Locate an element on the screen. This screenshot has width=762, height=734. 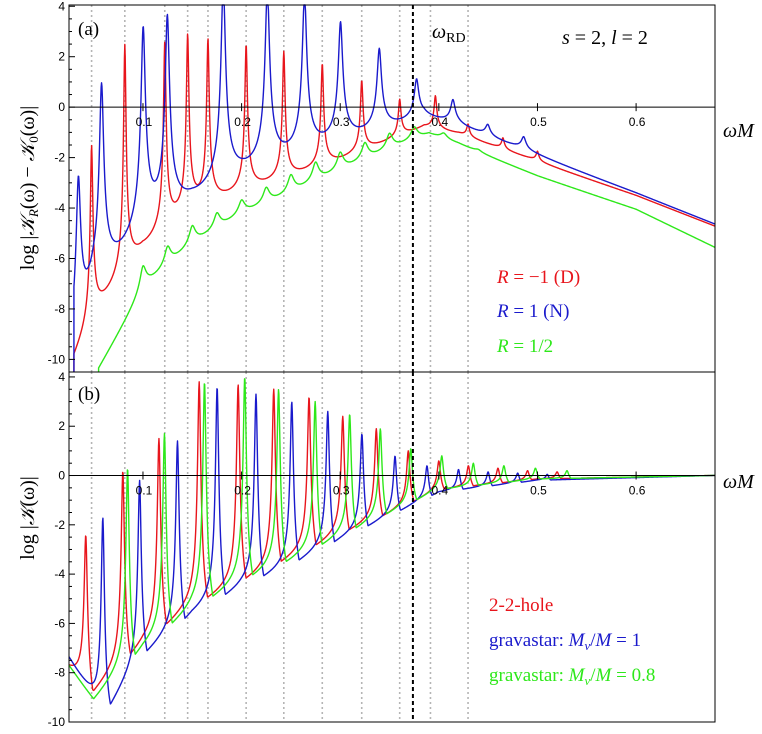
legend-entry-r-minus1: R = −1 (D) is located at coordinates (538, 277).